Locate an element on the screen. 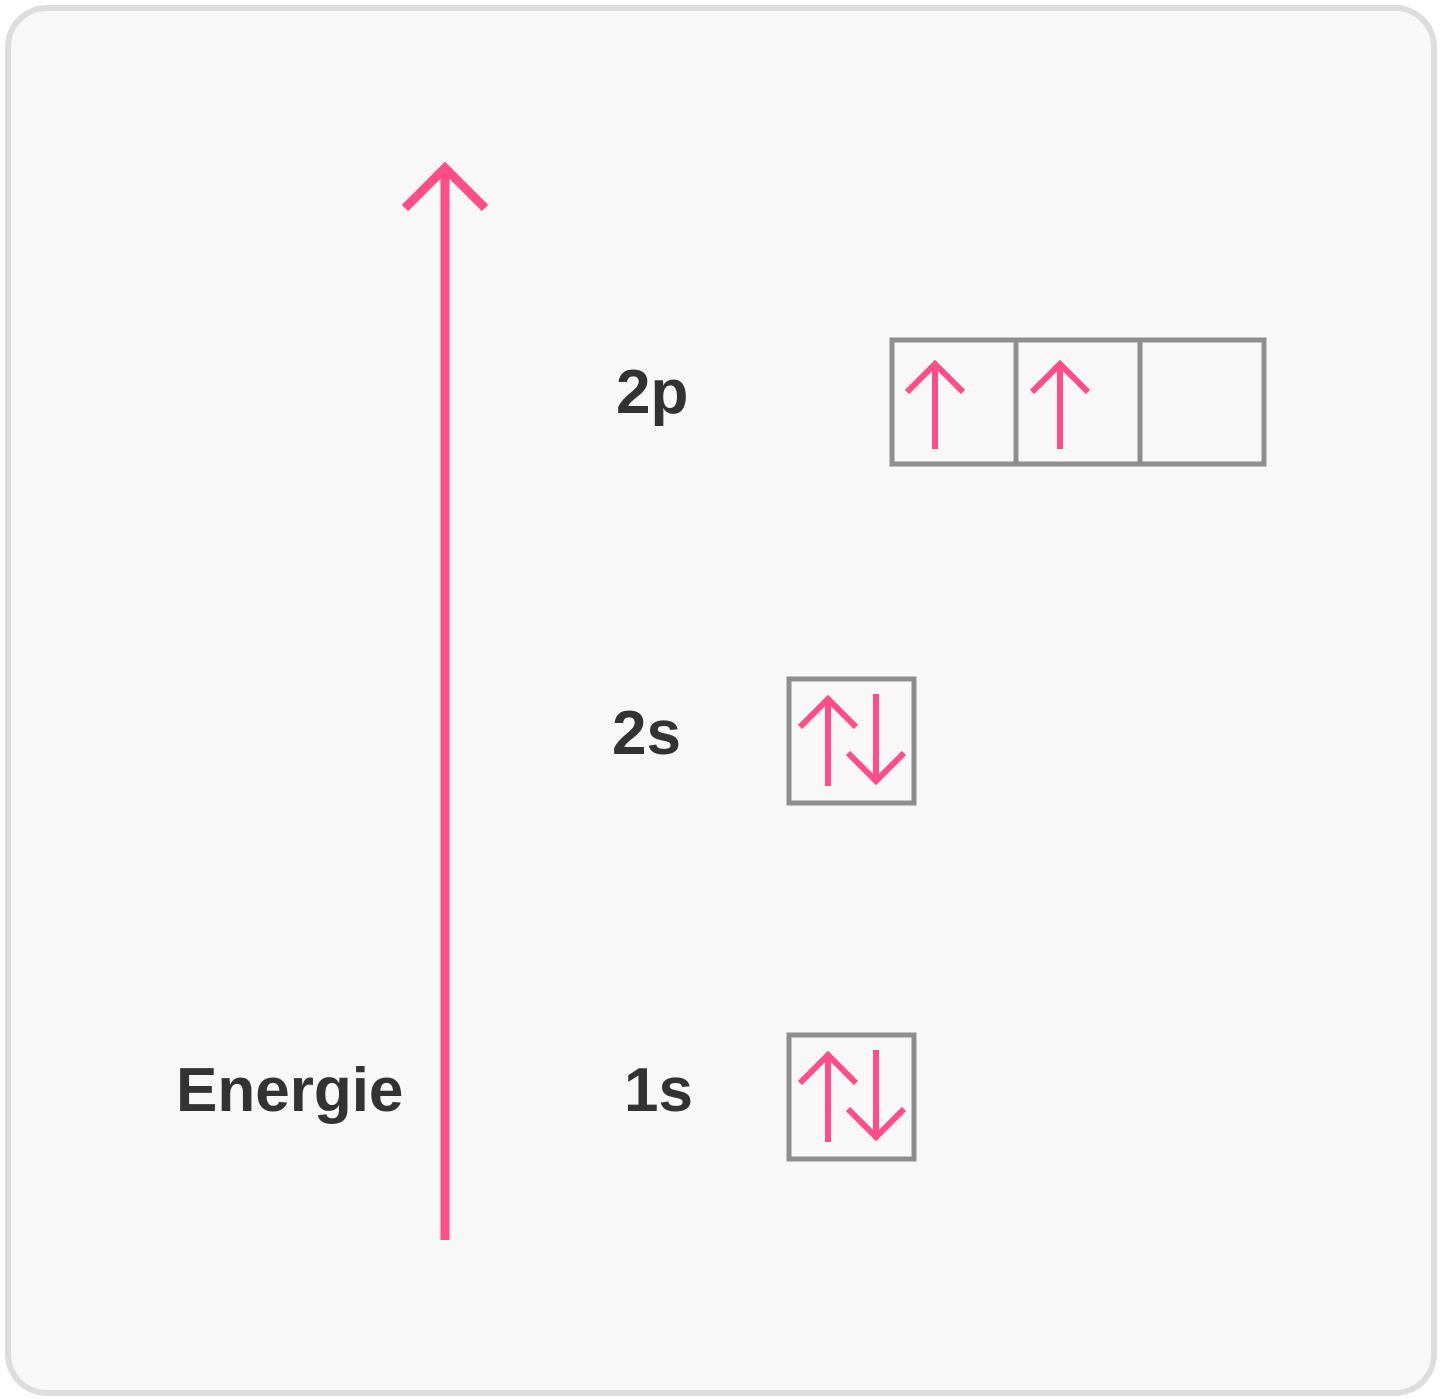 This screenshot has width=1440, height=1399. orbital-2p-boxes is located at coordinates (1078, 402).